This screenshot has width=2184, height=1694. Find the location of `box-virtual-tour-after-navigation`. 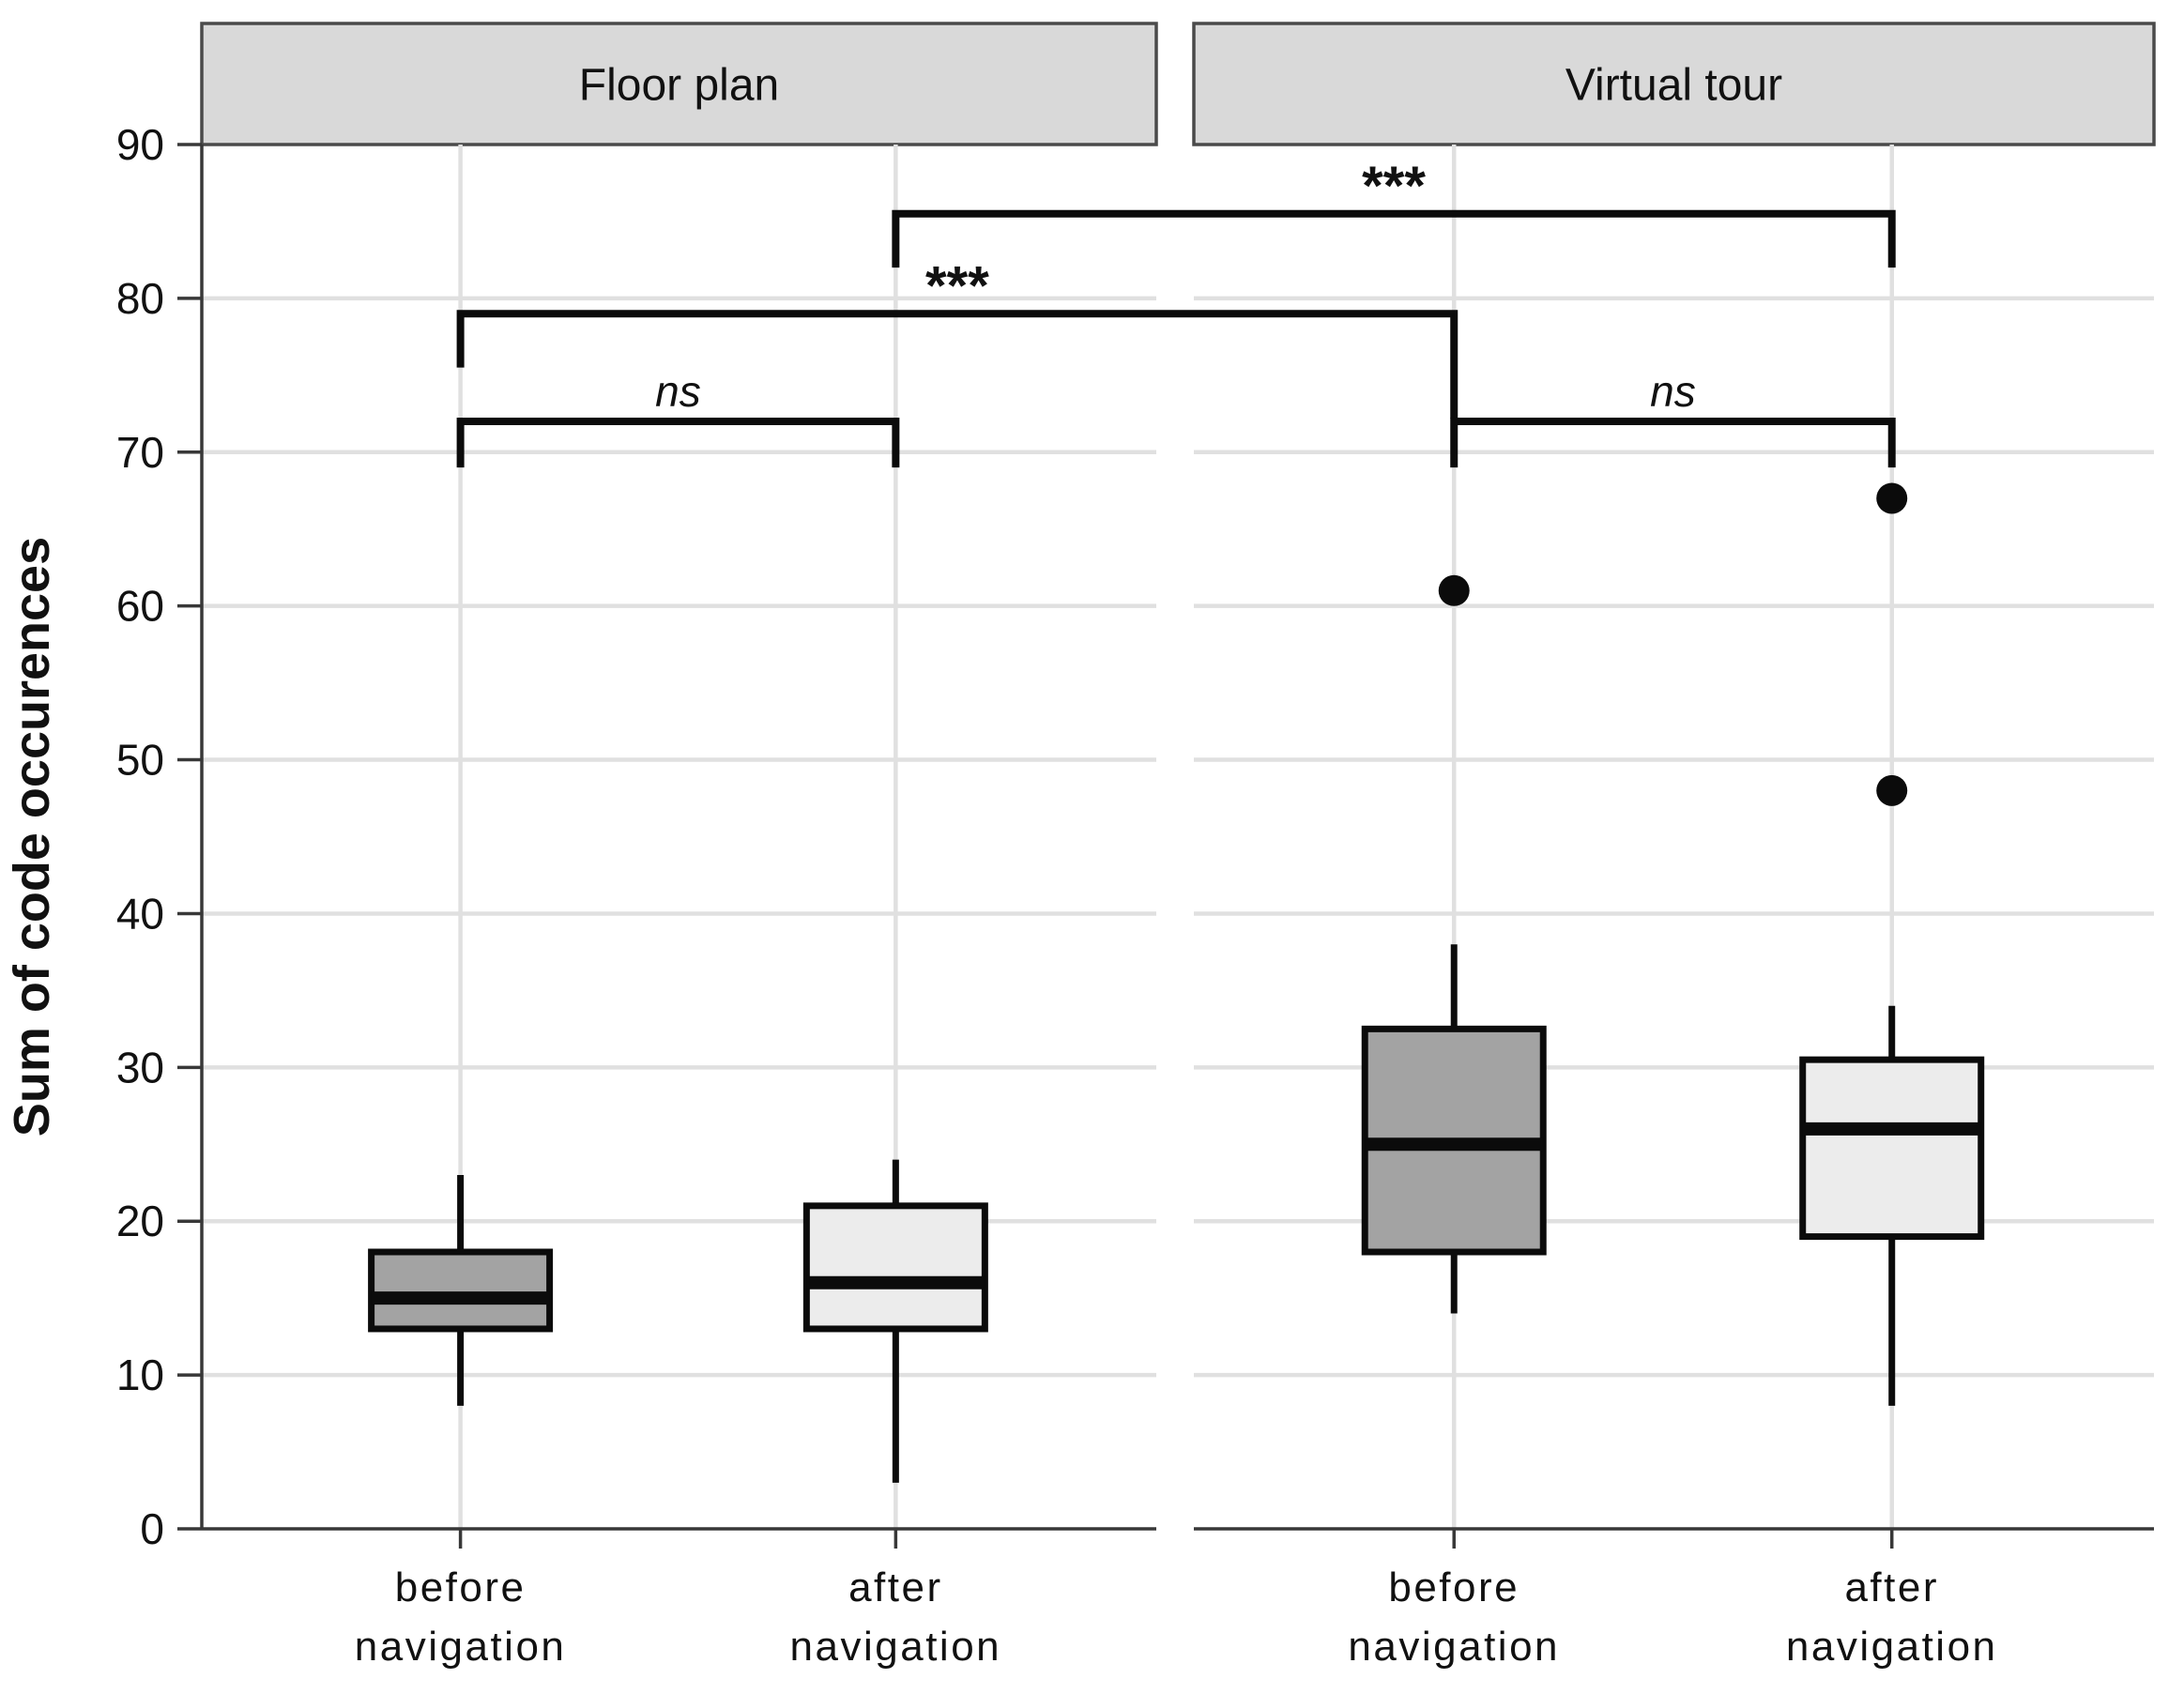

box-virtual-tour-after-navigation is located at coordinates (1892, 1148).